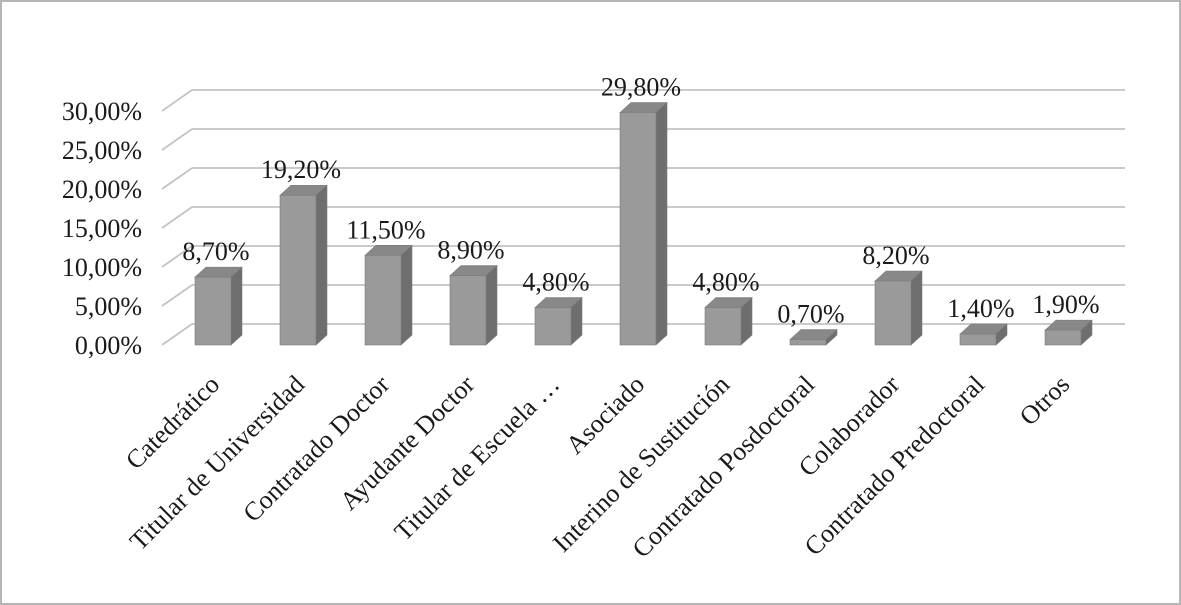  Describe the element at coordinates (1065, 304) in the screenshot. I see `bar-value-label: 1,90%` at that location.